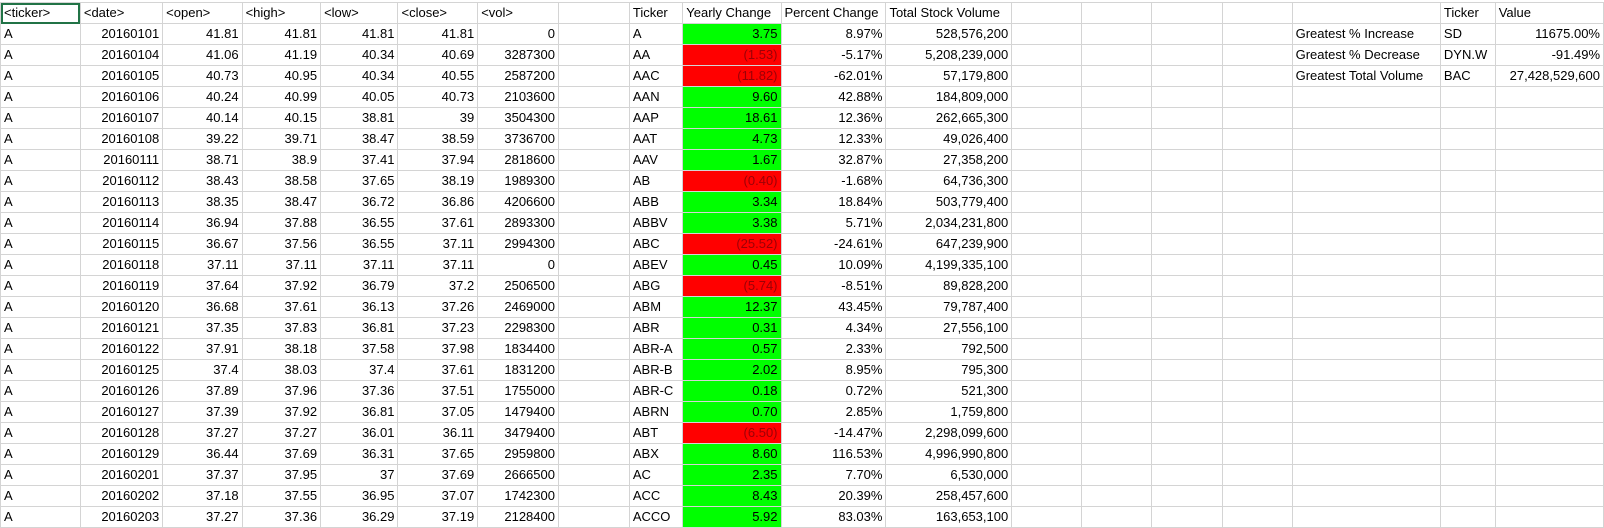  Describe the element at coordinates (438, 412) in the screenshot. I see `raw-data-cell: 37.05` at that location.